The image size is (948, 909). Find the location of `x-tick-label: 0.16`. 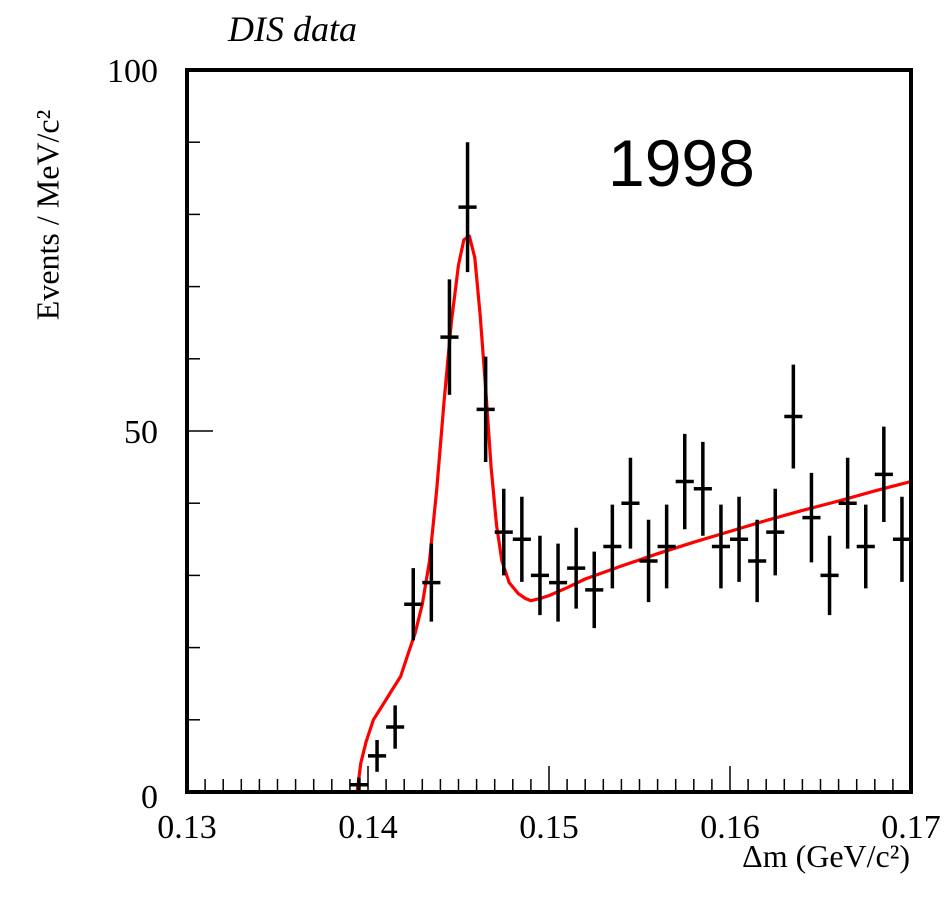

x-tick-label: 0.16 is located at coordinates (730, 827).